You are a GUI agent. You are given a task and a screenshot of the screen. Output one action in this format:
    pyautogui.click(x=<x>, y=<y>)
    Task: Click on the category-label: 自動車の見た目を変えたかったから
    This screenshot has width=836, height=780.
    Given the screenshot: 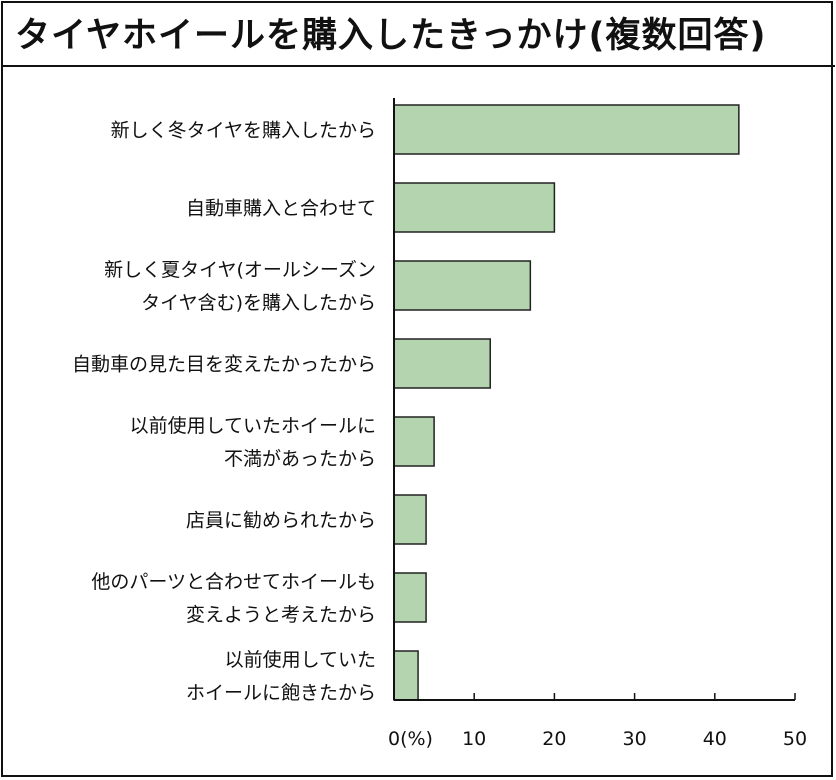 What is the action you would take?
    pyautogui.click(x=224, y=365)
    